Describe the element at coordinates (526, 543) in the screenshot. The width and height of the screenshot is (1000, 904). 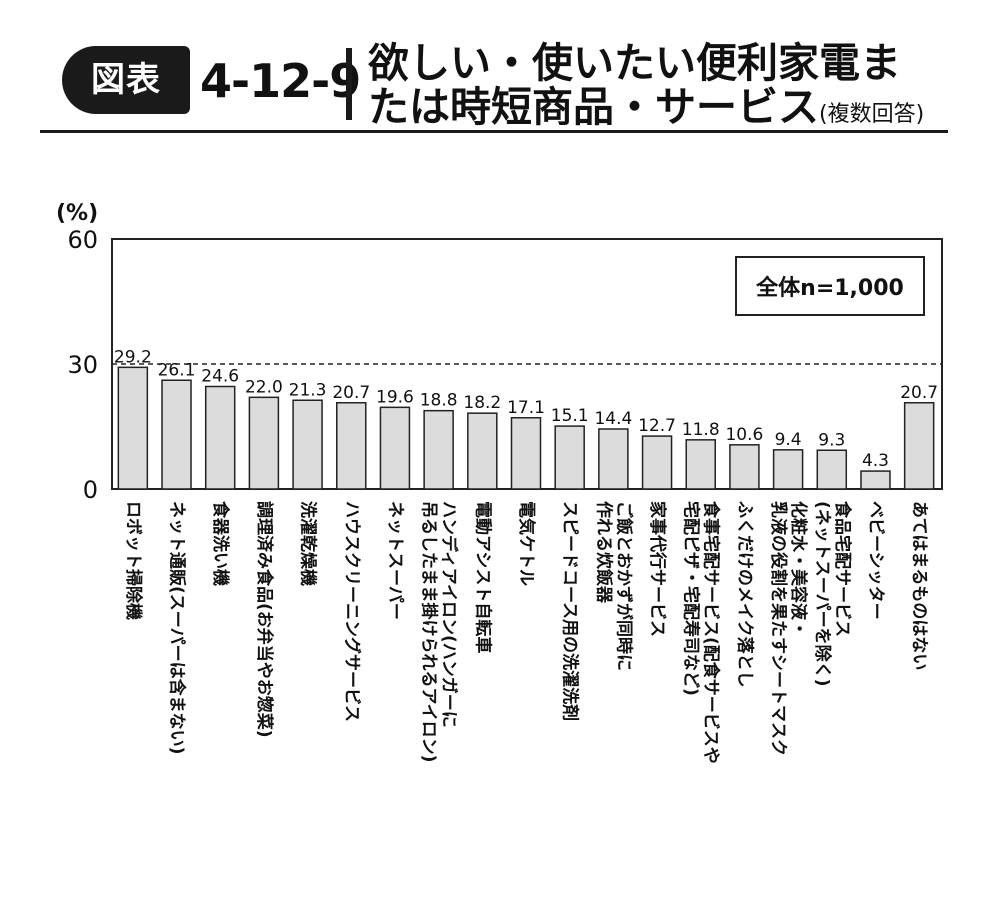
I see `category-label-10: 電気ケトル` at that location.